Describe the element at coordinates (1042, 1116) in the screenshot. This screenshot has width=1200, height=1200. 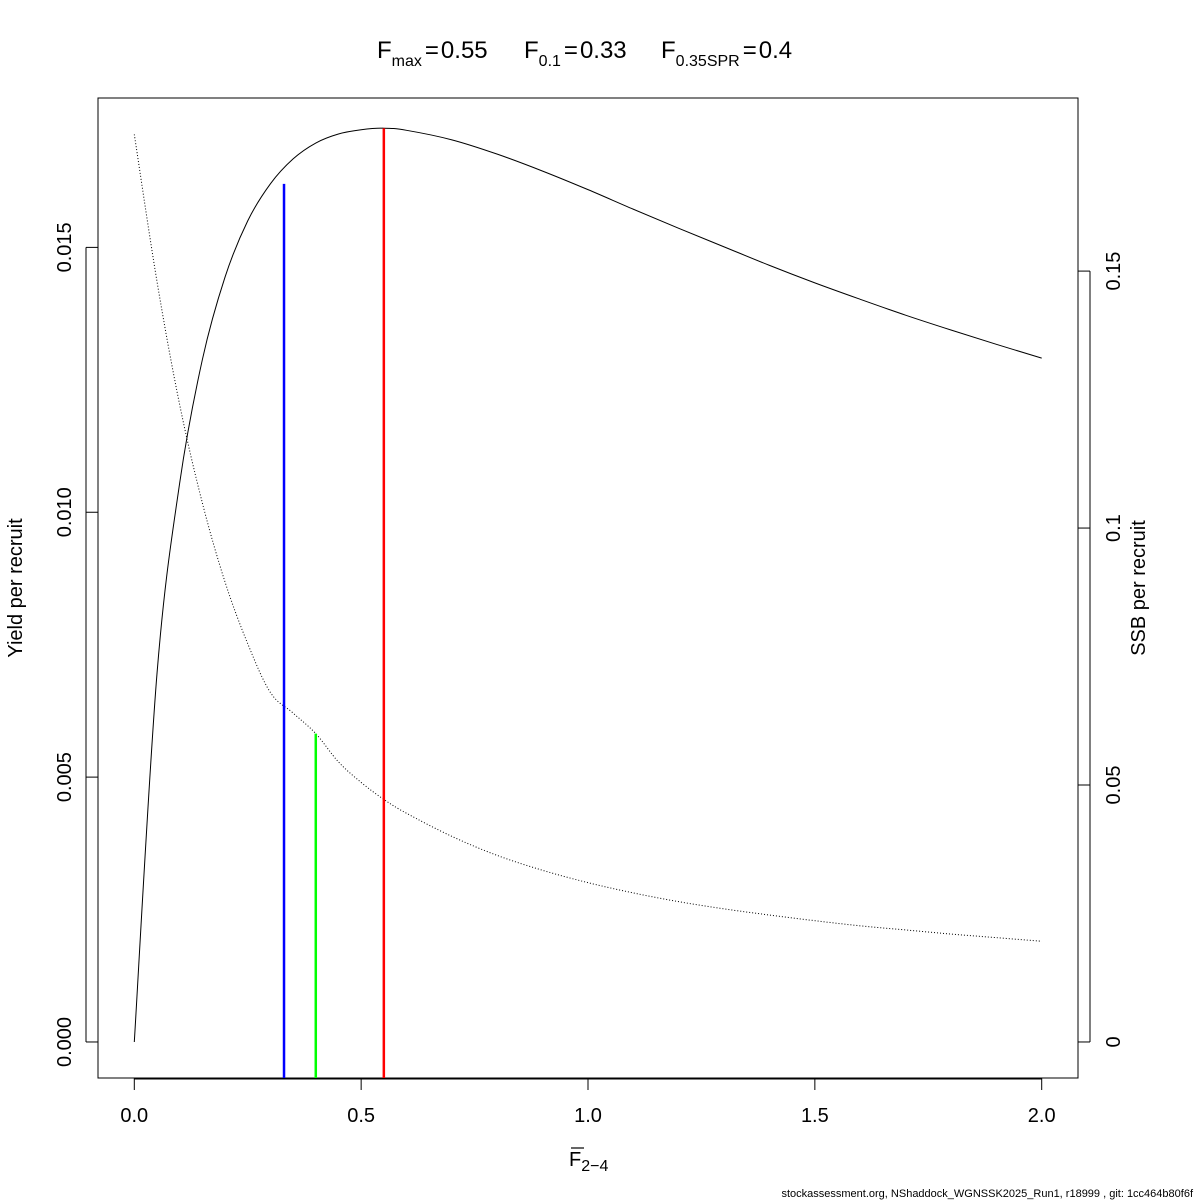
I see `x-tick-label-4: 2.0` at that location.